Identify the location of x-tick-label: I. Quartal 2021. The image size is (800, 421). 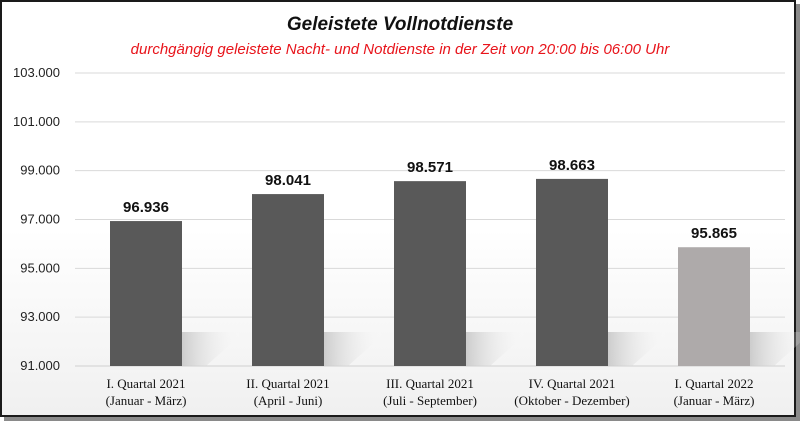
(145, 383).